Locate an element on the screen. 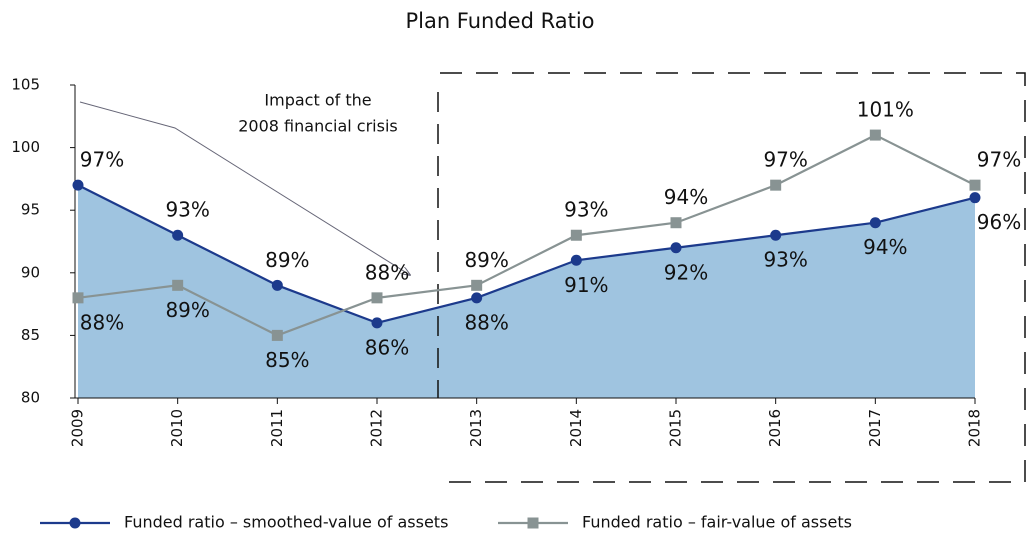  x-tick-label: 2015 is located at coordinates (676, 428).